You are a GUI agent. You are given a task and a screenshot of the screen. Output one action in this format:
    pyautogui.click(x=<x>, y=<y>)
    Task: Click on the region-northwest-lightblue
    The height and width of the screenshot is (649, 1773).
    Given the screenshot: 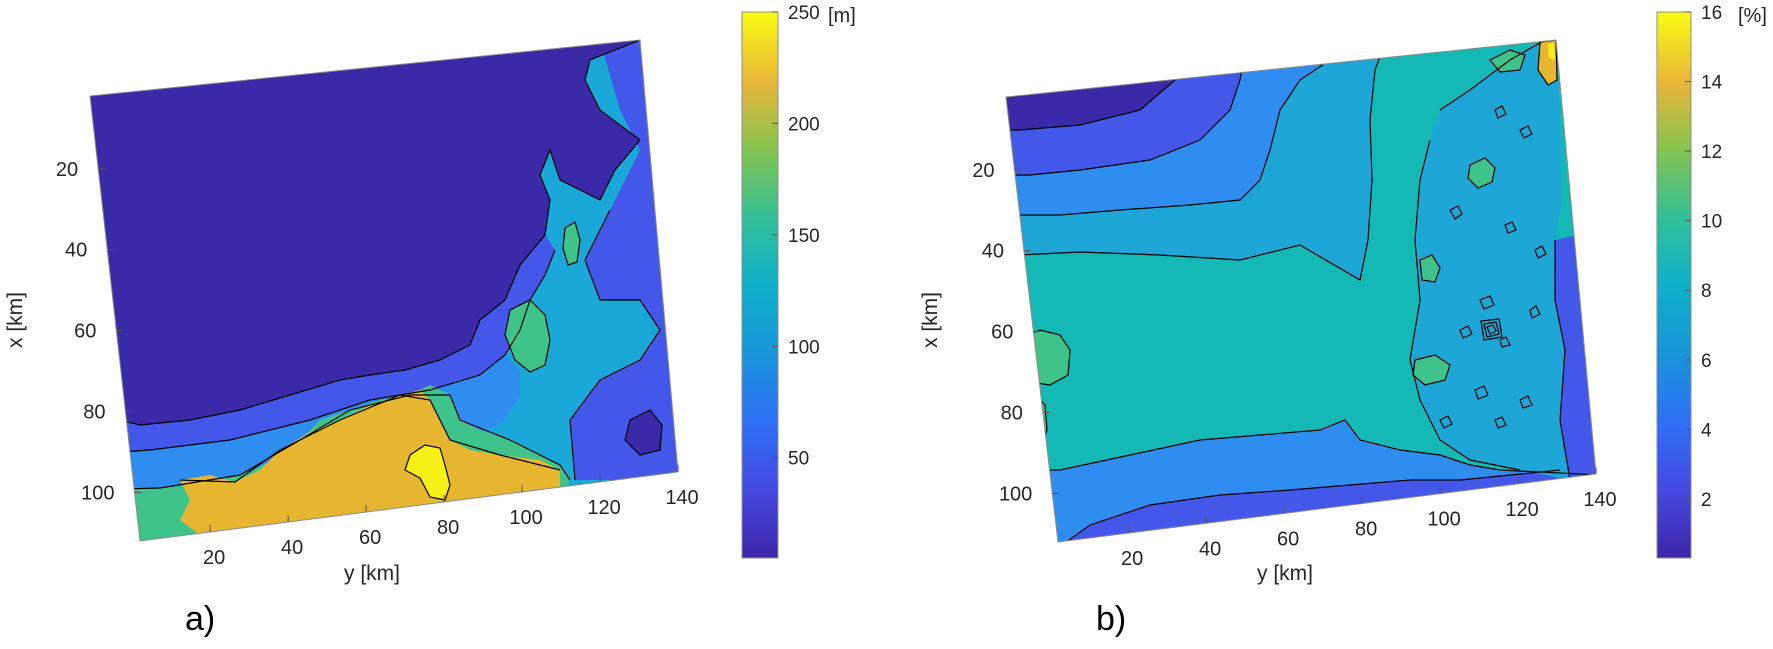 What is the action you would take?
    pyautogui.click(x=1173, y=127)
    